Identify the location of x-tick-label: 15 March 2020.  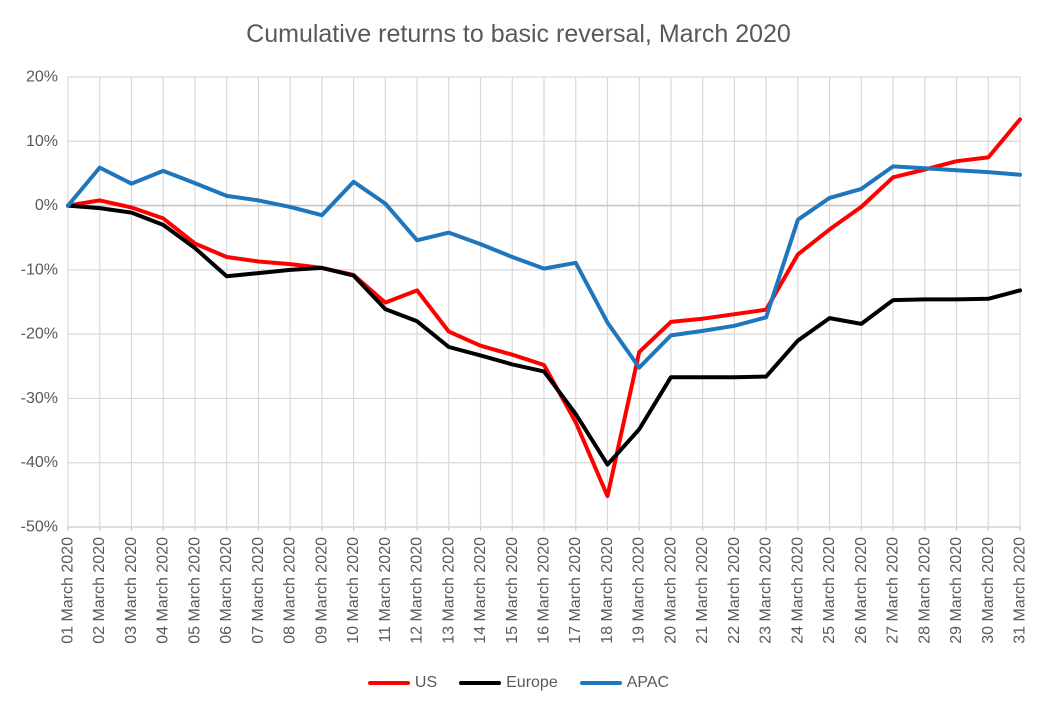
(512, 590).